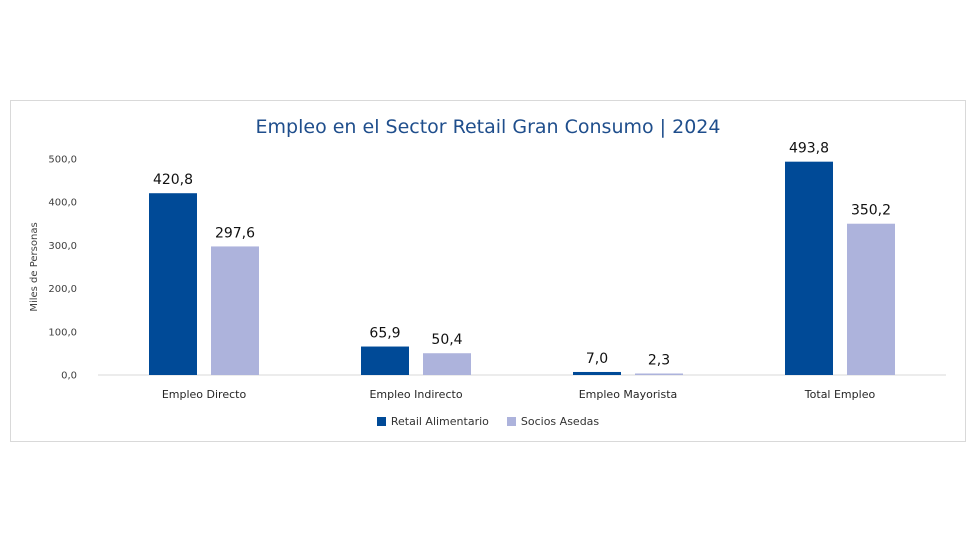 The height and width of the screenshot is (560, 980). I want to click on x-category-label: Total Empleo, so click(840, 394).